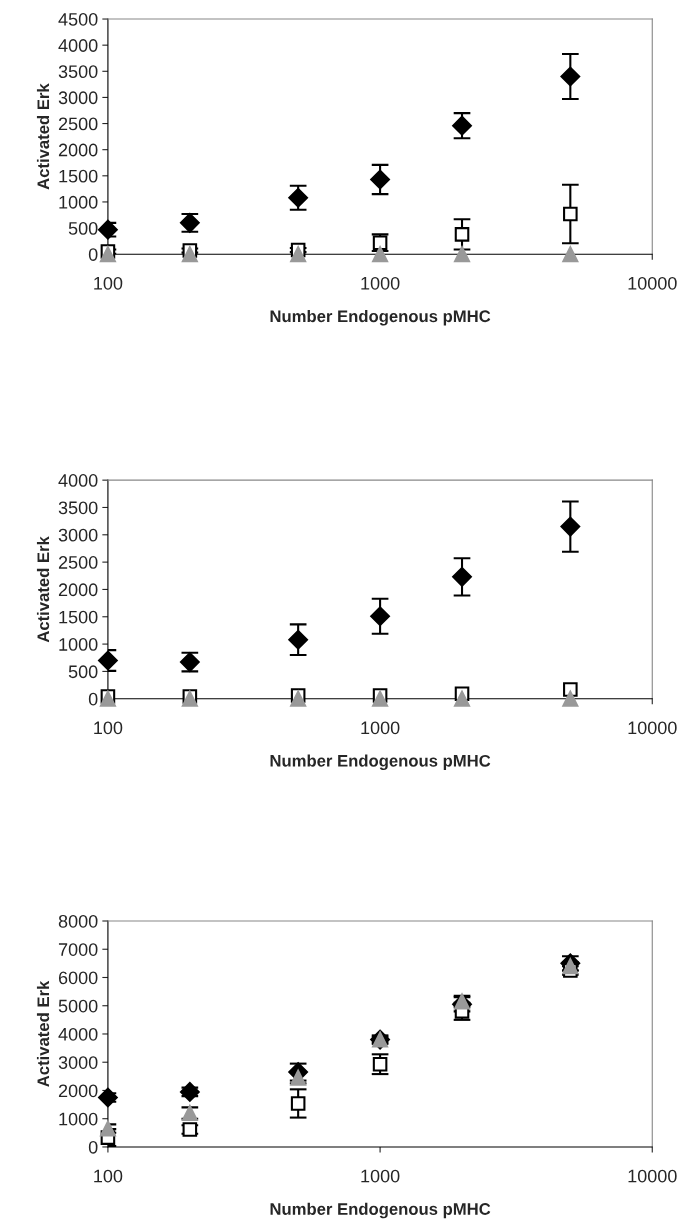  I want to click on y-tick-label: 5000, so click(78, 1006).